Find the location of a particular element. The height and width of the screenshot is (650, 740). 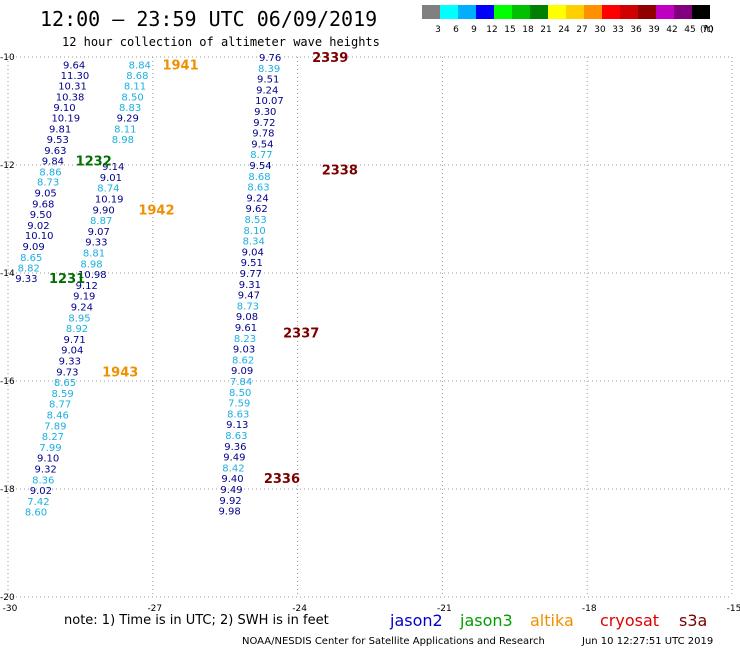

wave-height-value: 9.53 is located at coordinates (58, 140).